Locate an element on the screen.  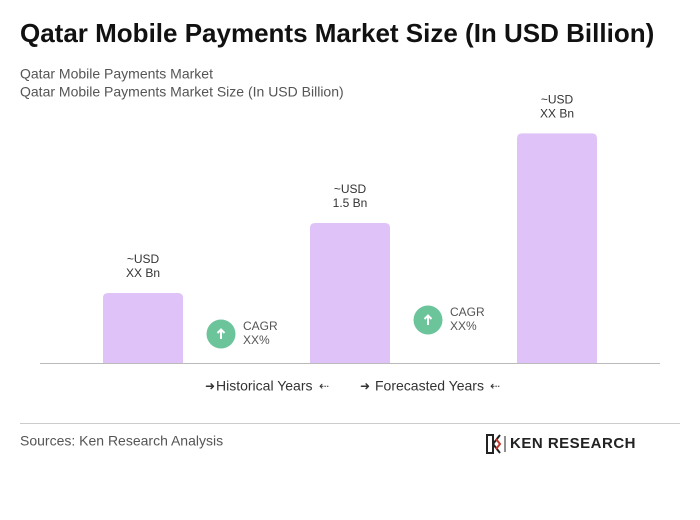
subtitle: Qatar Mobile Payments Market is located at coordinates (116, 74).